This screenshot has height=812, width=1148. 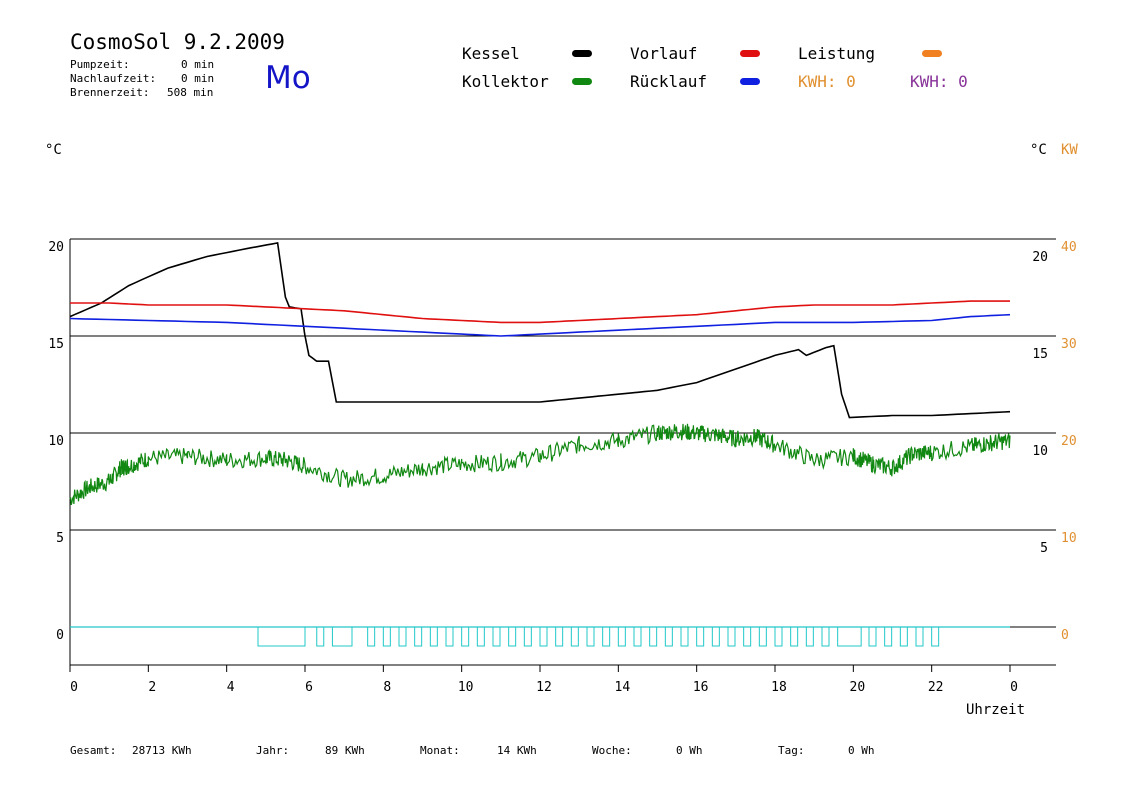 I want to click on legend-leistung: Leistung, so click(x=837, y=53).